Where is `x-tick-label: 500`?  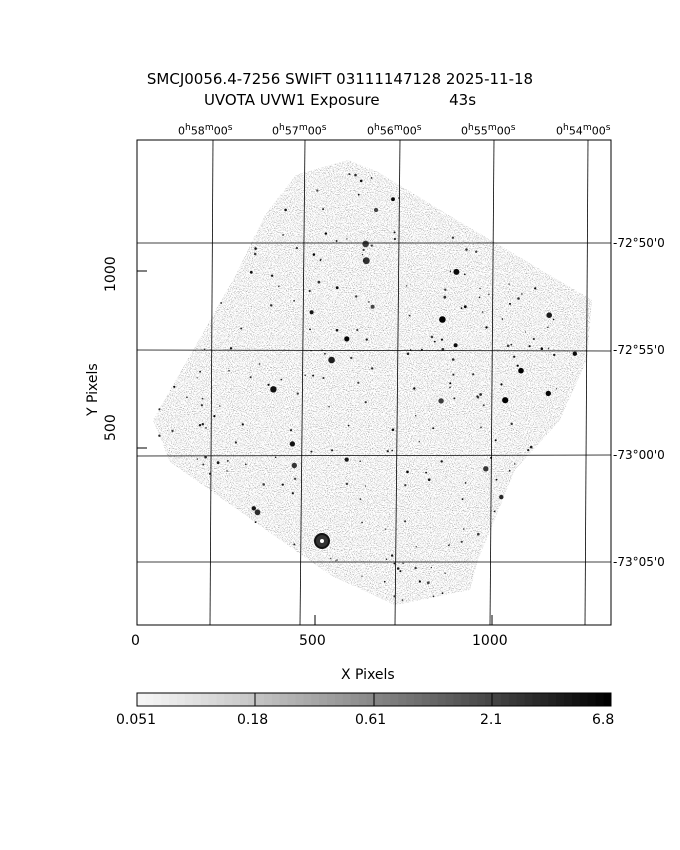
x-tick-label: 500 is located at coordinates (312, 641).